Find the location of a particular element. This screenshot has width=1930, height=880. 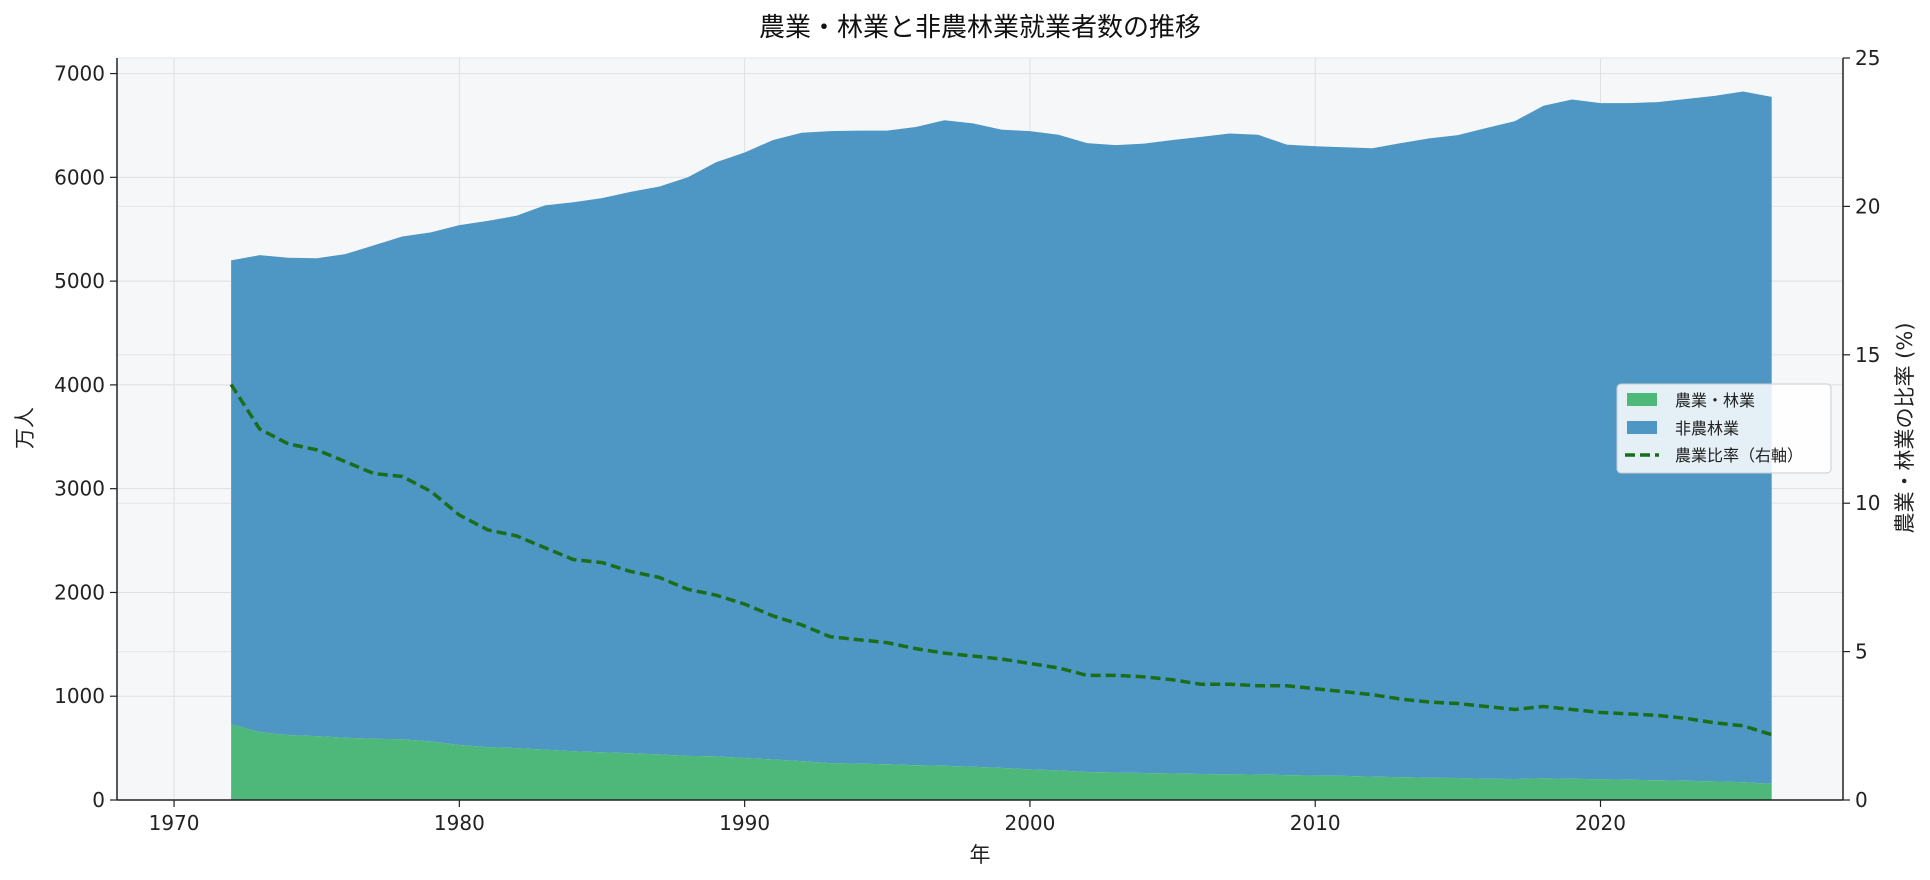

y2-tick-label: 10 is located at coordinates (1867, 503).